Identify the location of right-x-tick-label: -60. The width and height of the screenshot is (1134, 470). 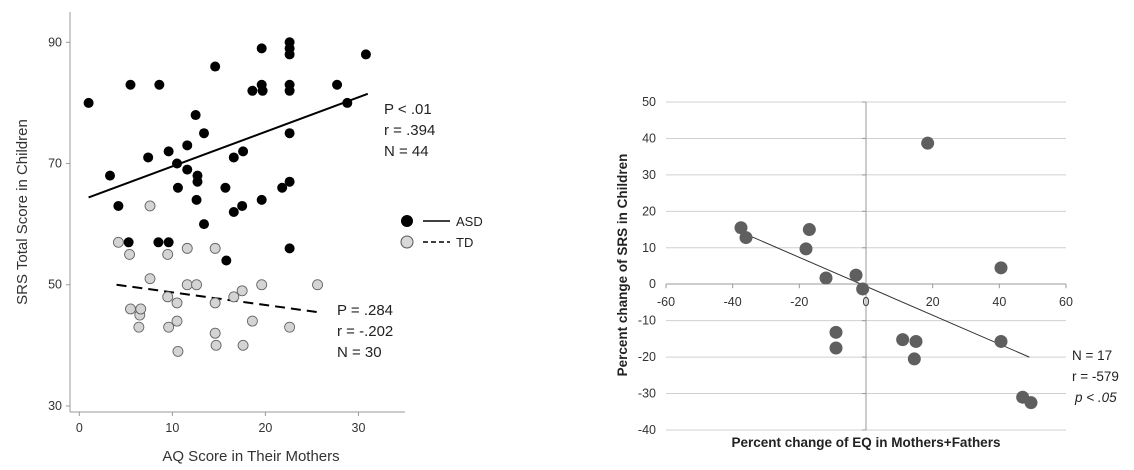
(666, 302).